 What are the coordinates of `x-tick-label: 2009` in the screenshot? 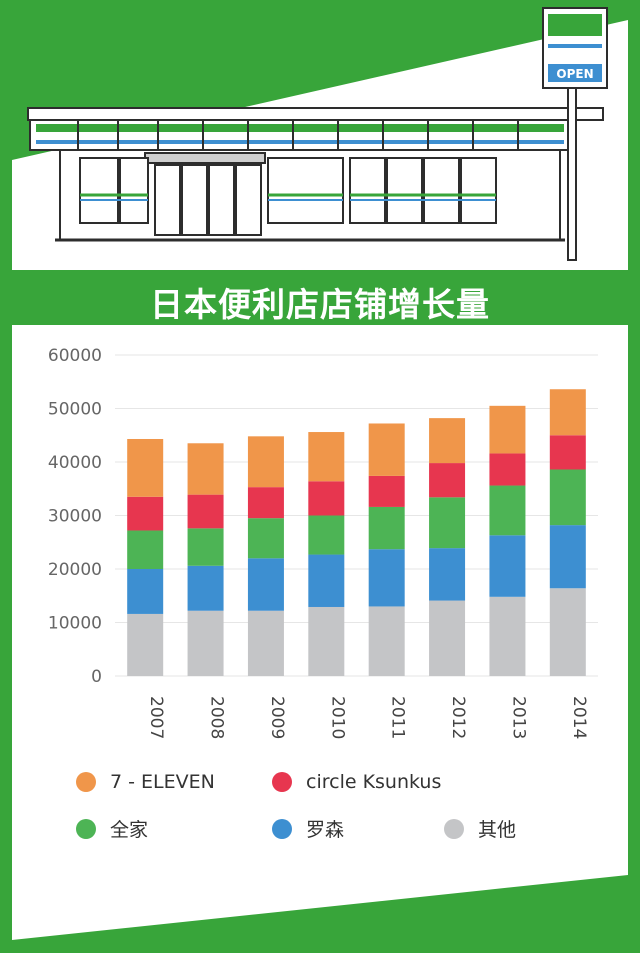 It's located at (277, 717).